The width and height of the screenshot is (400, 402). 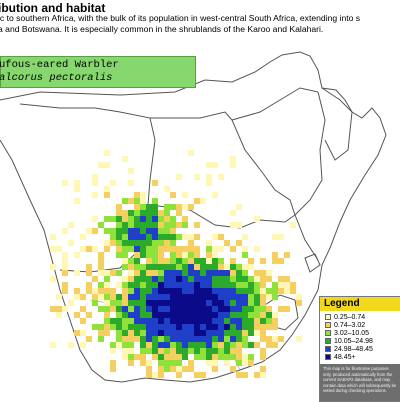 What do you see at coordinates (56, 78) in the screenshot?
I see `species-scientific-name: alcorus pectoralis` at bounding box center [56, 78].